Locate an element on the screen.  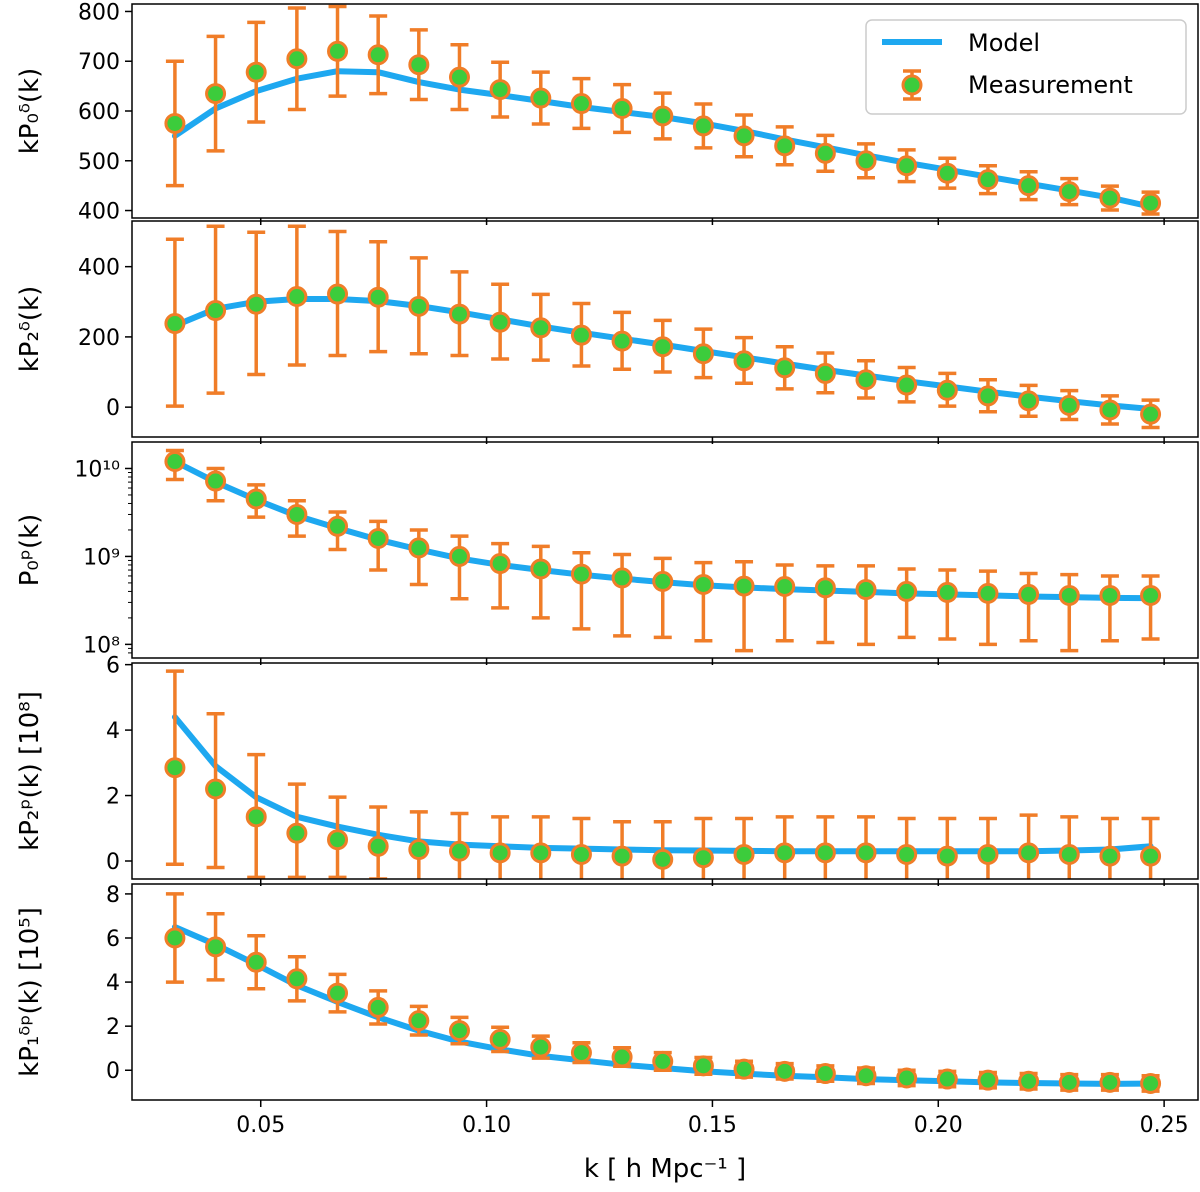
x-tick-label: 0.10 is located at coordinates (486, 1125).